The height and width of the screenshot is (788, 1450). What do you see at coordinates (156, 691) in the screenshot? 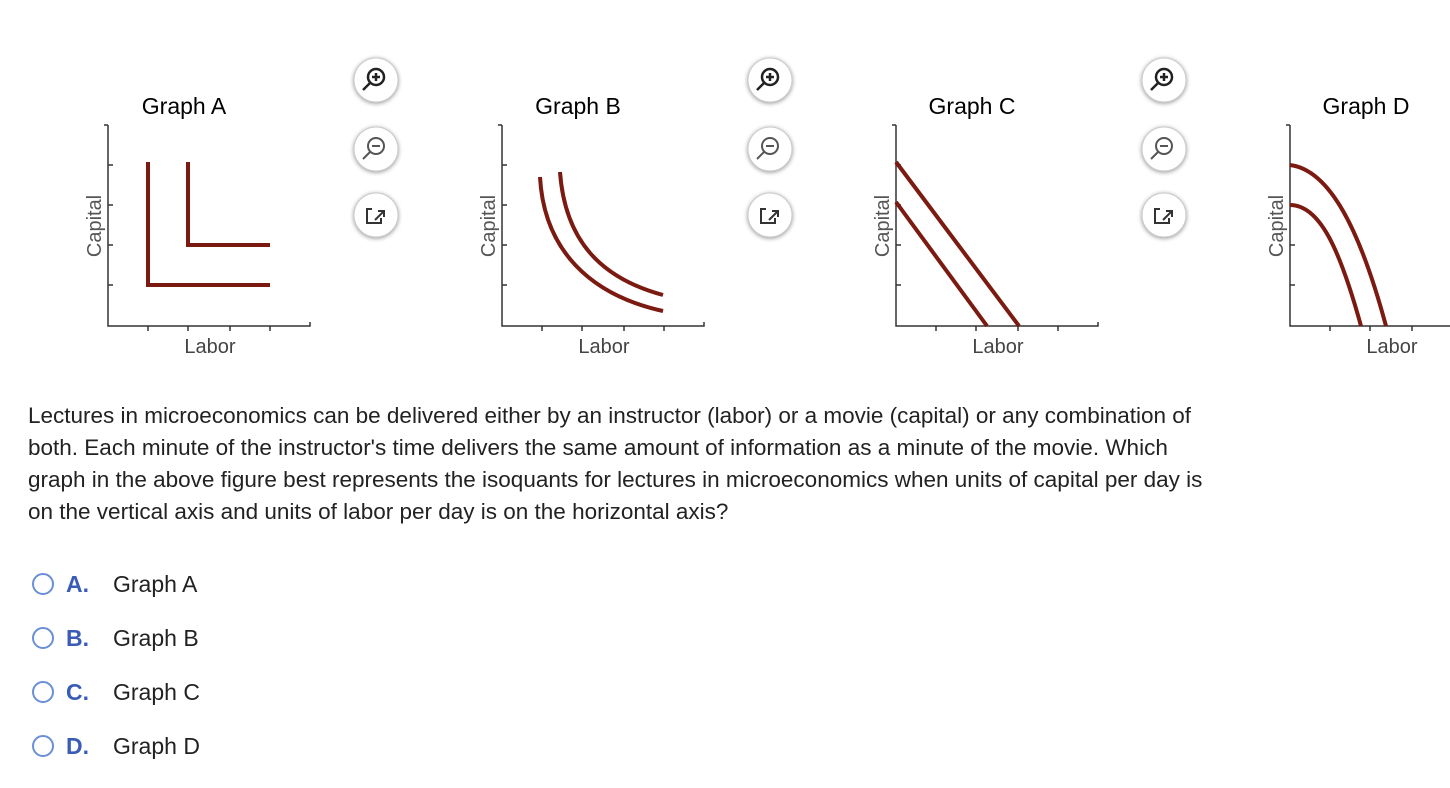
I see `option-text: Graph C` at bounding box center [156, 691].